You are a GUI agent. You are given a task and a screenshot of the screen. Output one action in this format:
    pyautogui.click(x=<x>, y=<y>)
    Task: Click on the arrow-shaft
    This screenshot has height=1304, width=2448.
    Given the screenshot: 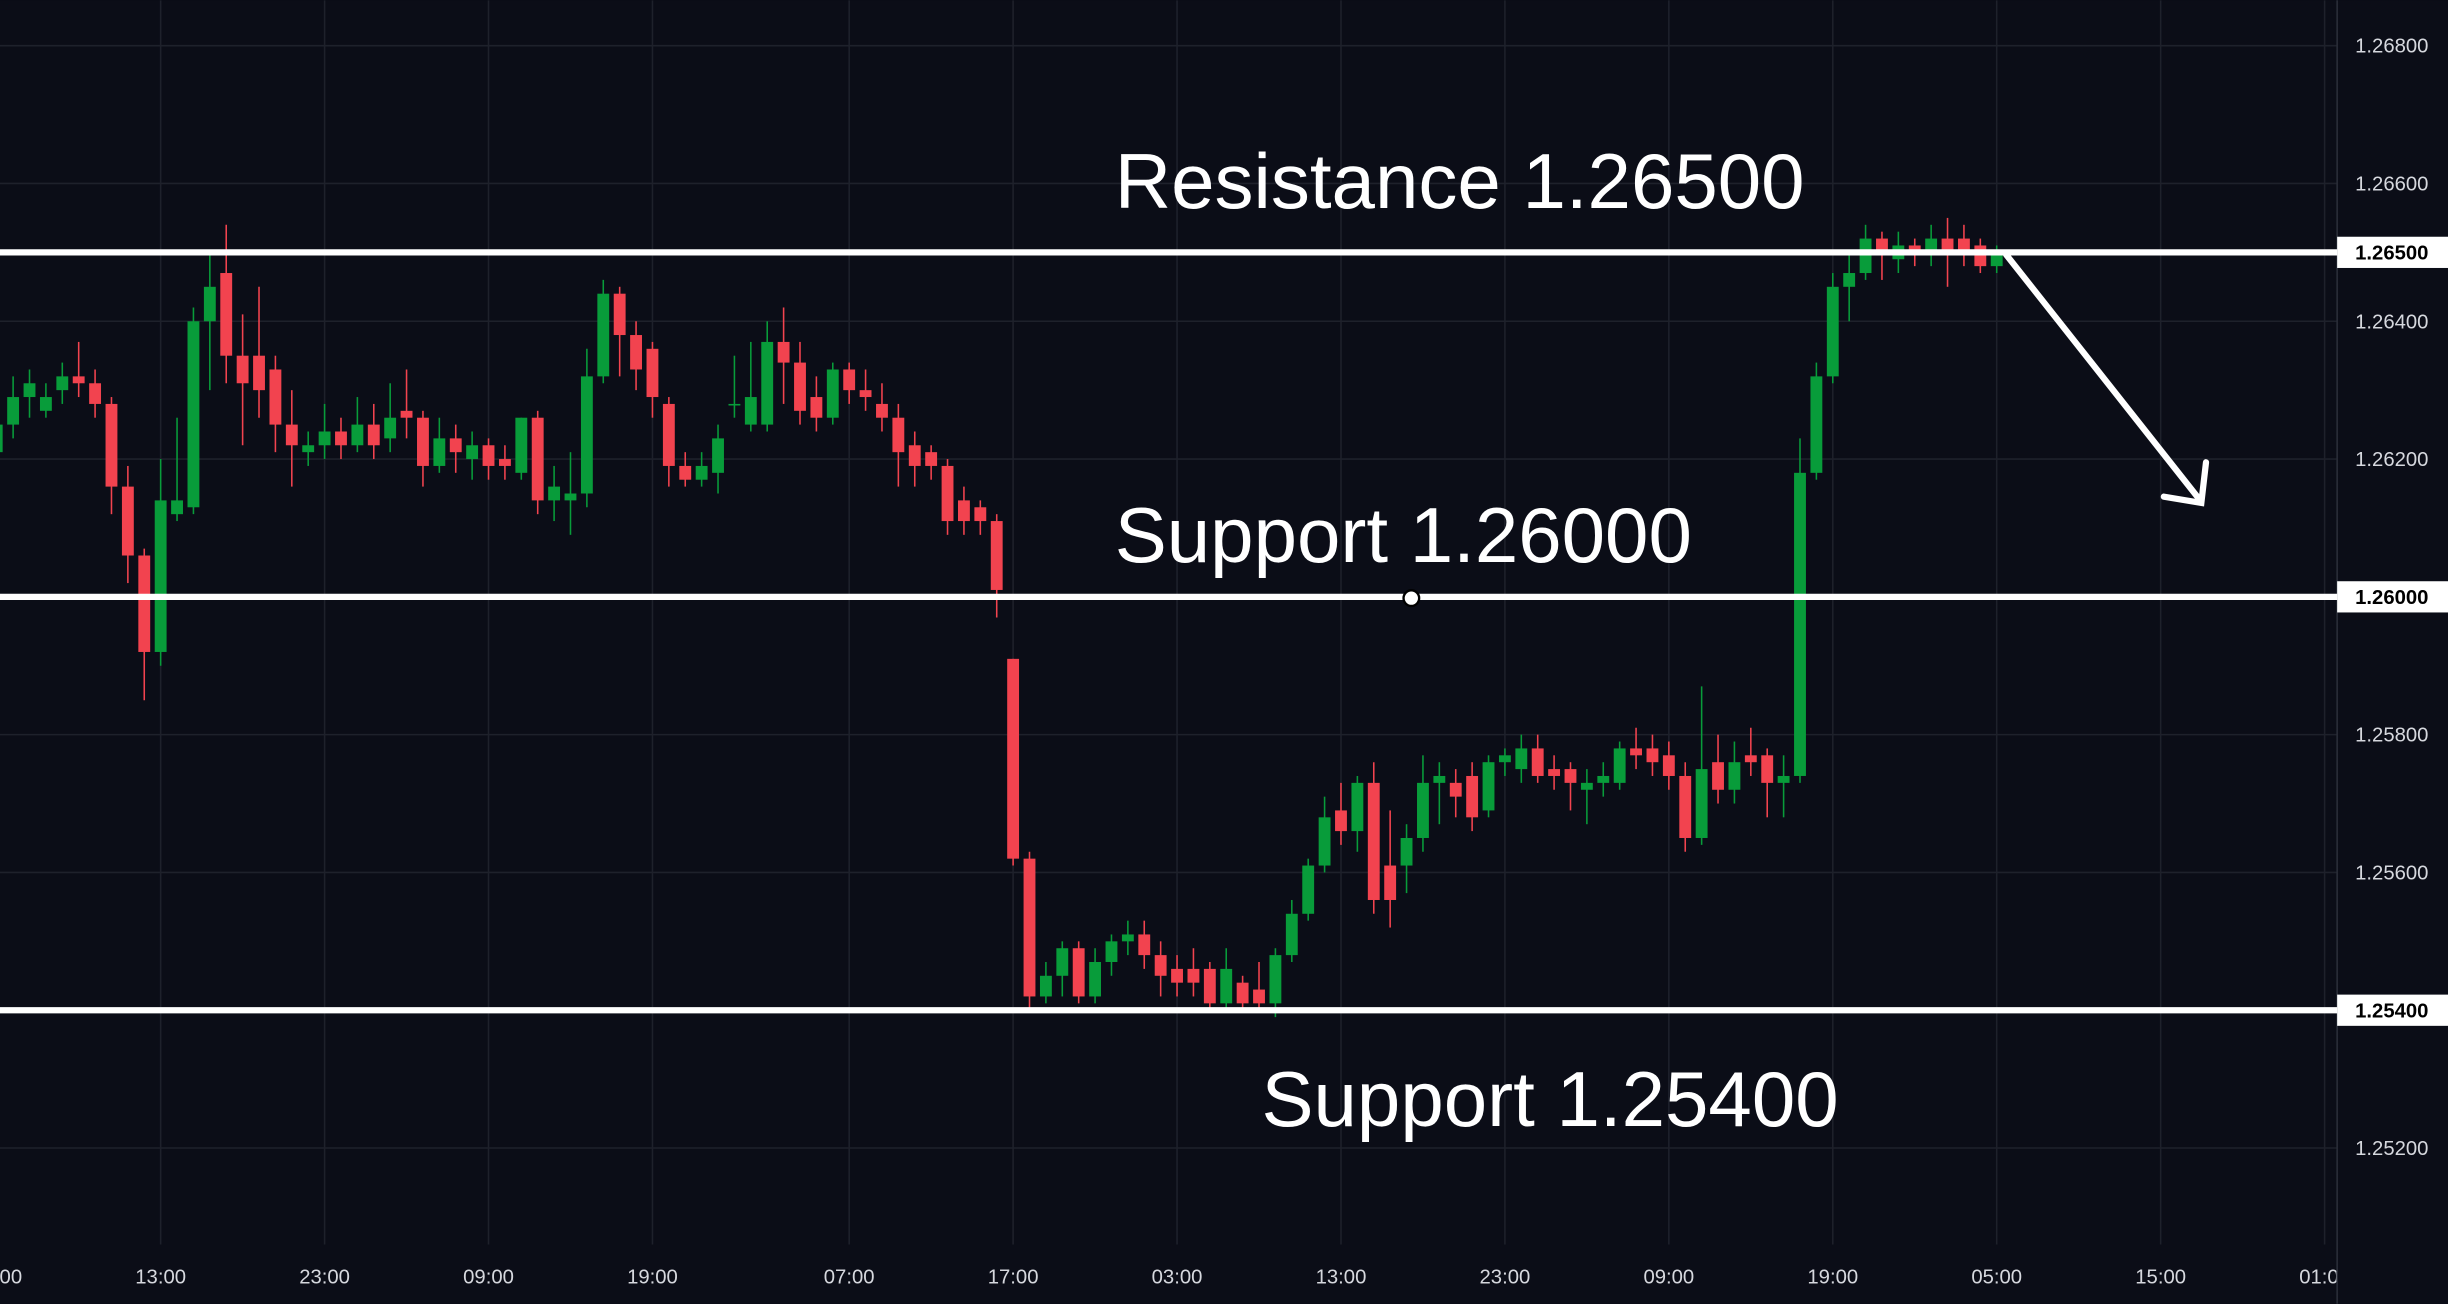 What is the action you would take?
    pyautogui.click(x=2103, y=377)
    